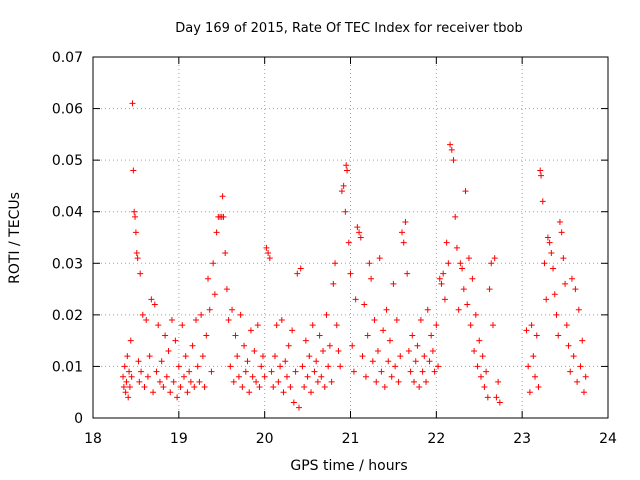 This screenshot has height=480, width=640. I want to click on x-tick-label: 21, so click(351, 439).